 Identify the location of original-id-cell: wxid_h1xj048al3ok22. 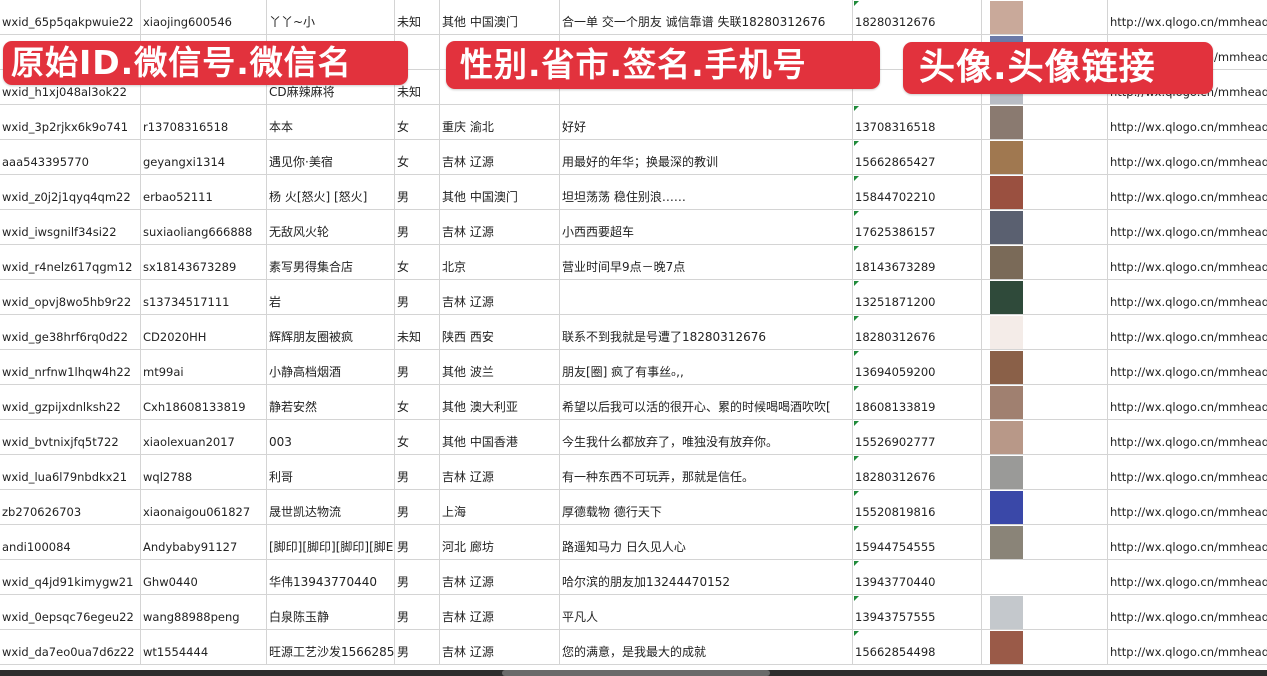
(70, 87).